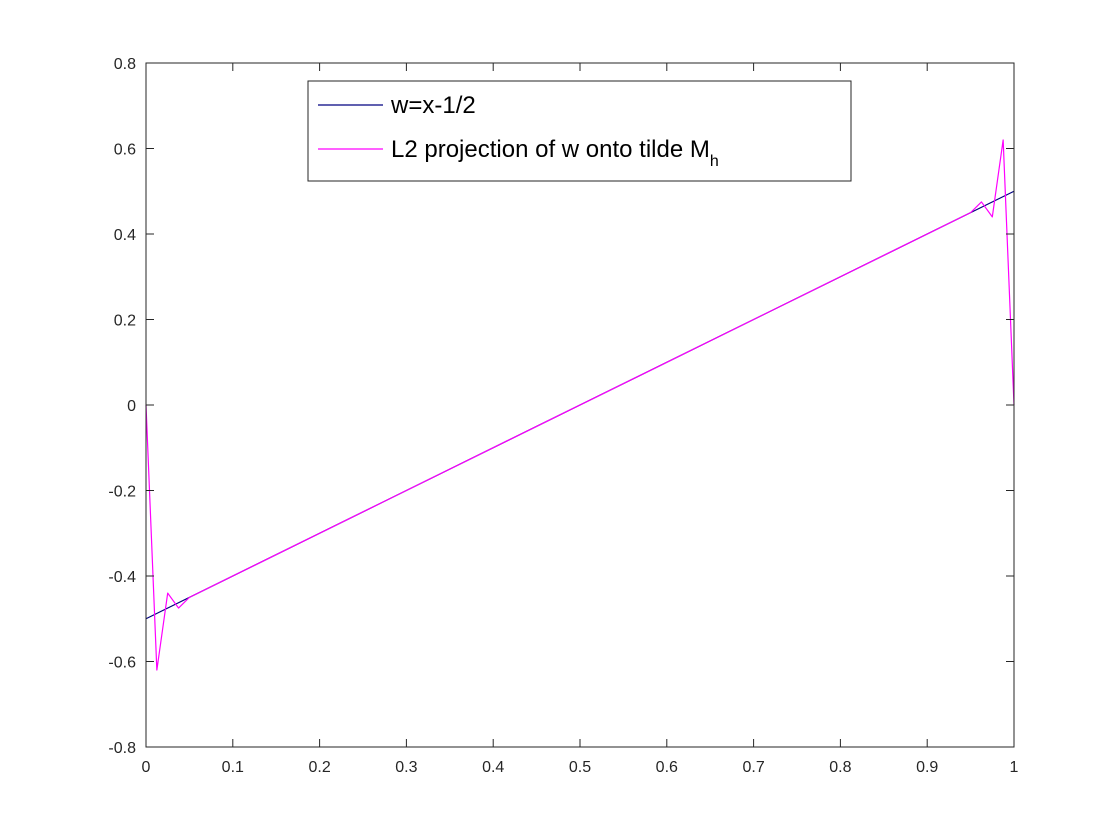 The height and width of the screenshot is (840, 1120). What do you see at coordinates (406, 767) in the screenshot?
I see `x-tick-label: 0.3` at bounding box center [406, 767].